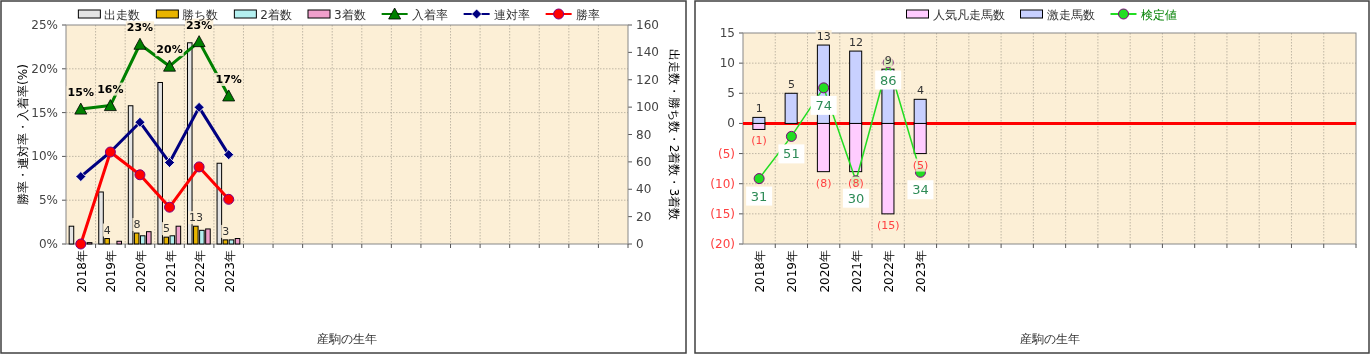  I want to click on y2-tick-label: 40, so click(644, 189).